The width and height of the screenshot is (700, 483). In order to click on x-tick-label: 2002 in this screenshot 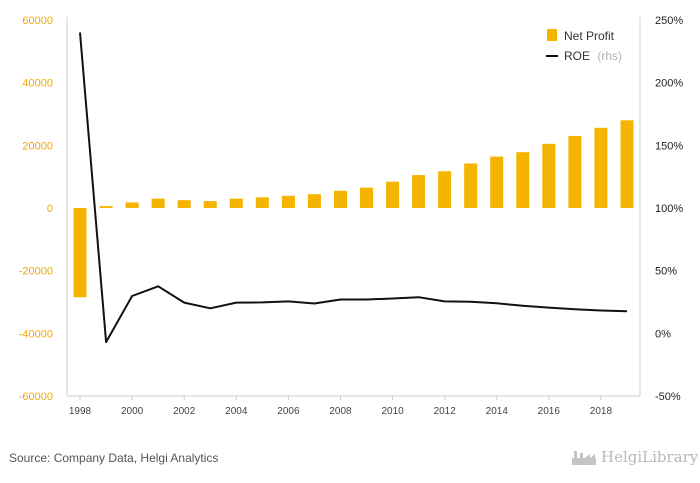, I will do `click(184, 411)`.